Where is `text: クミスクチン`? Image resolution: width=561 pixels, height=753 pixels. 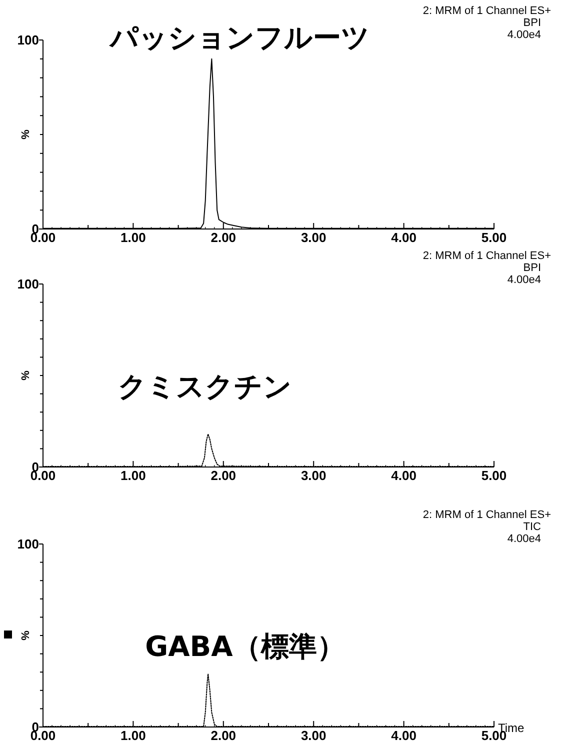
text: クミスクチン is located at coordinates (205, 386).